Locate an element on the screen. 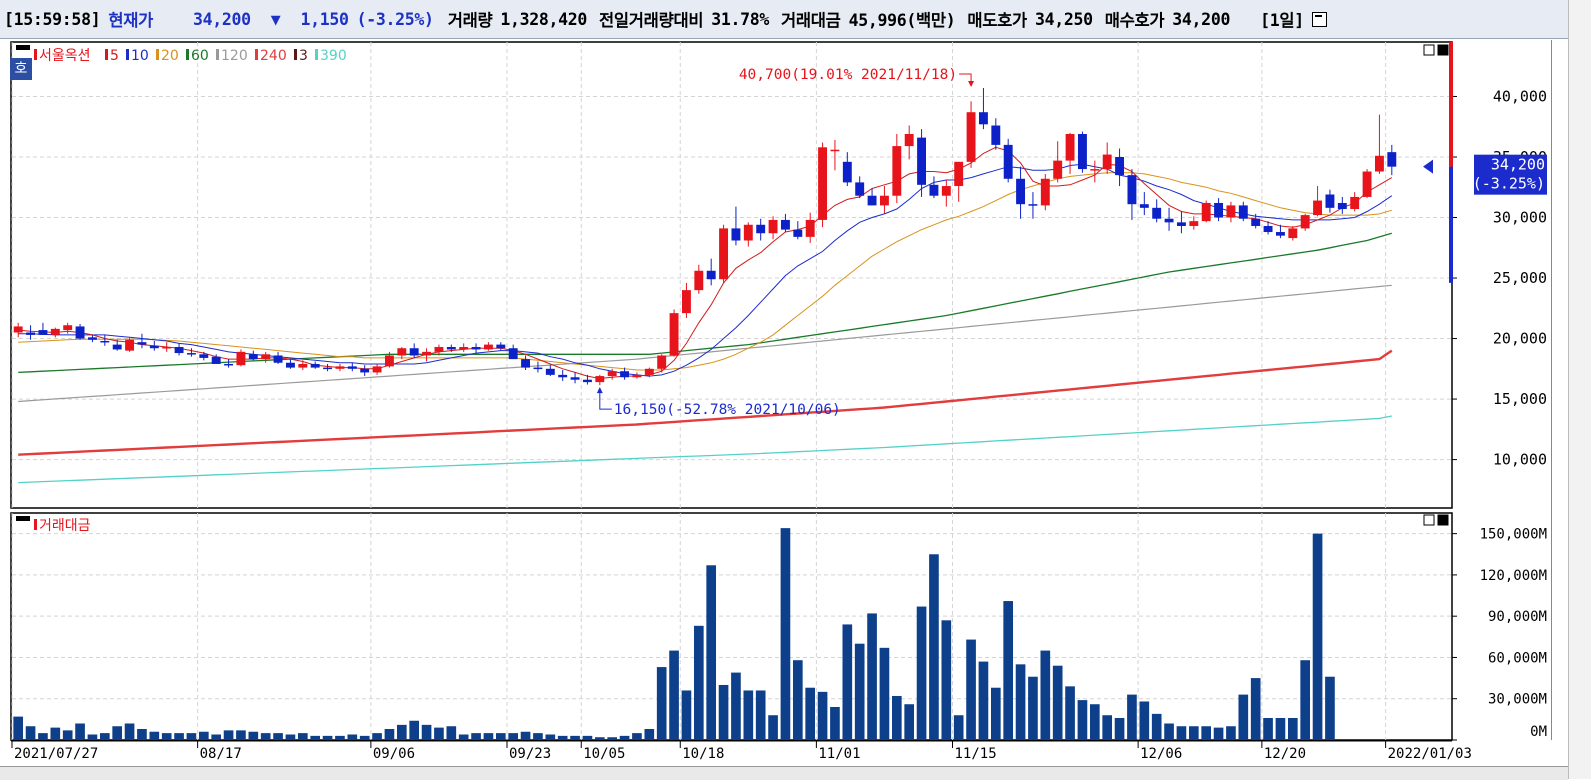 The width and height of the screenshot is (1591, 780). legend-item: 120 is located at coordinates (234, 56).